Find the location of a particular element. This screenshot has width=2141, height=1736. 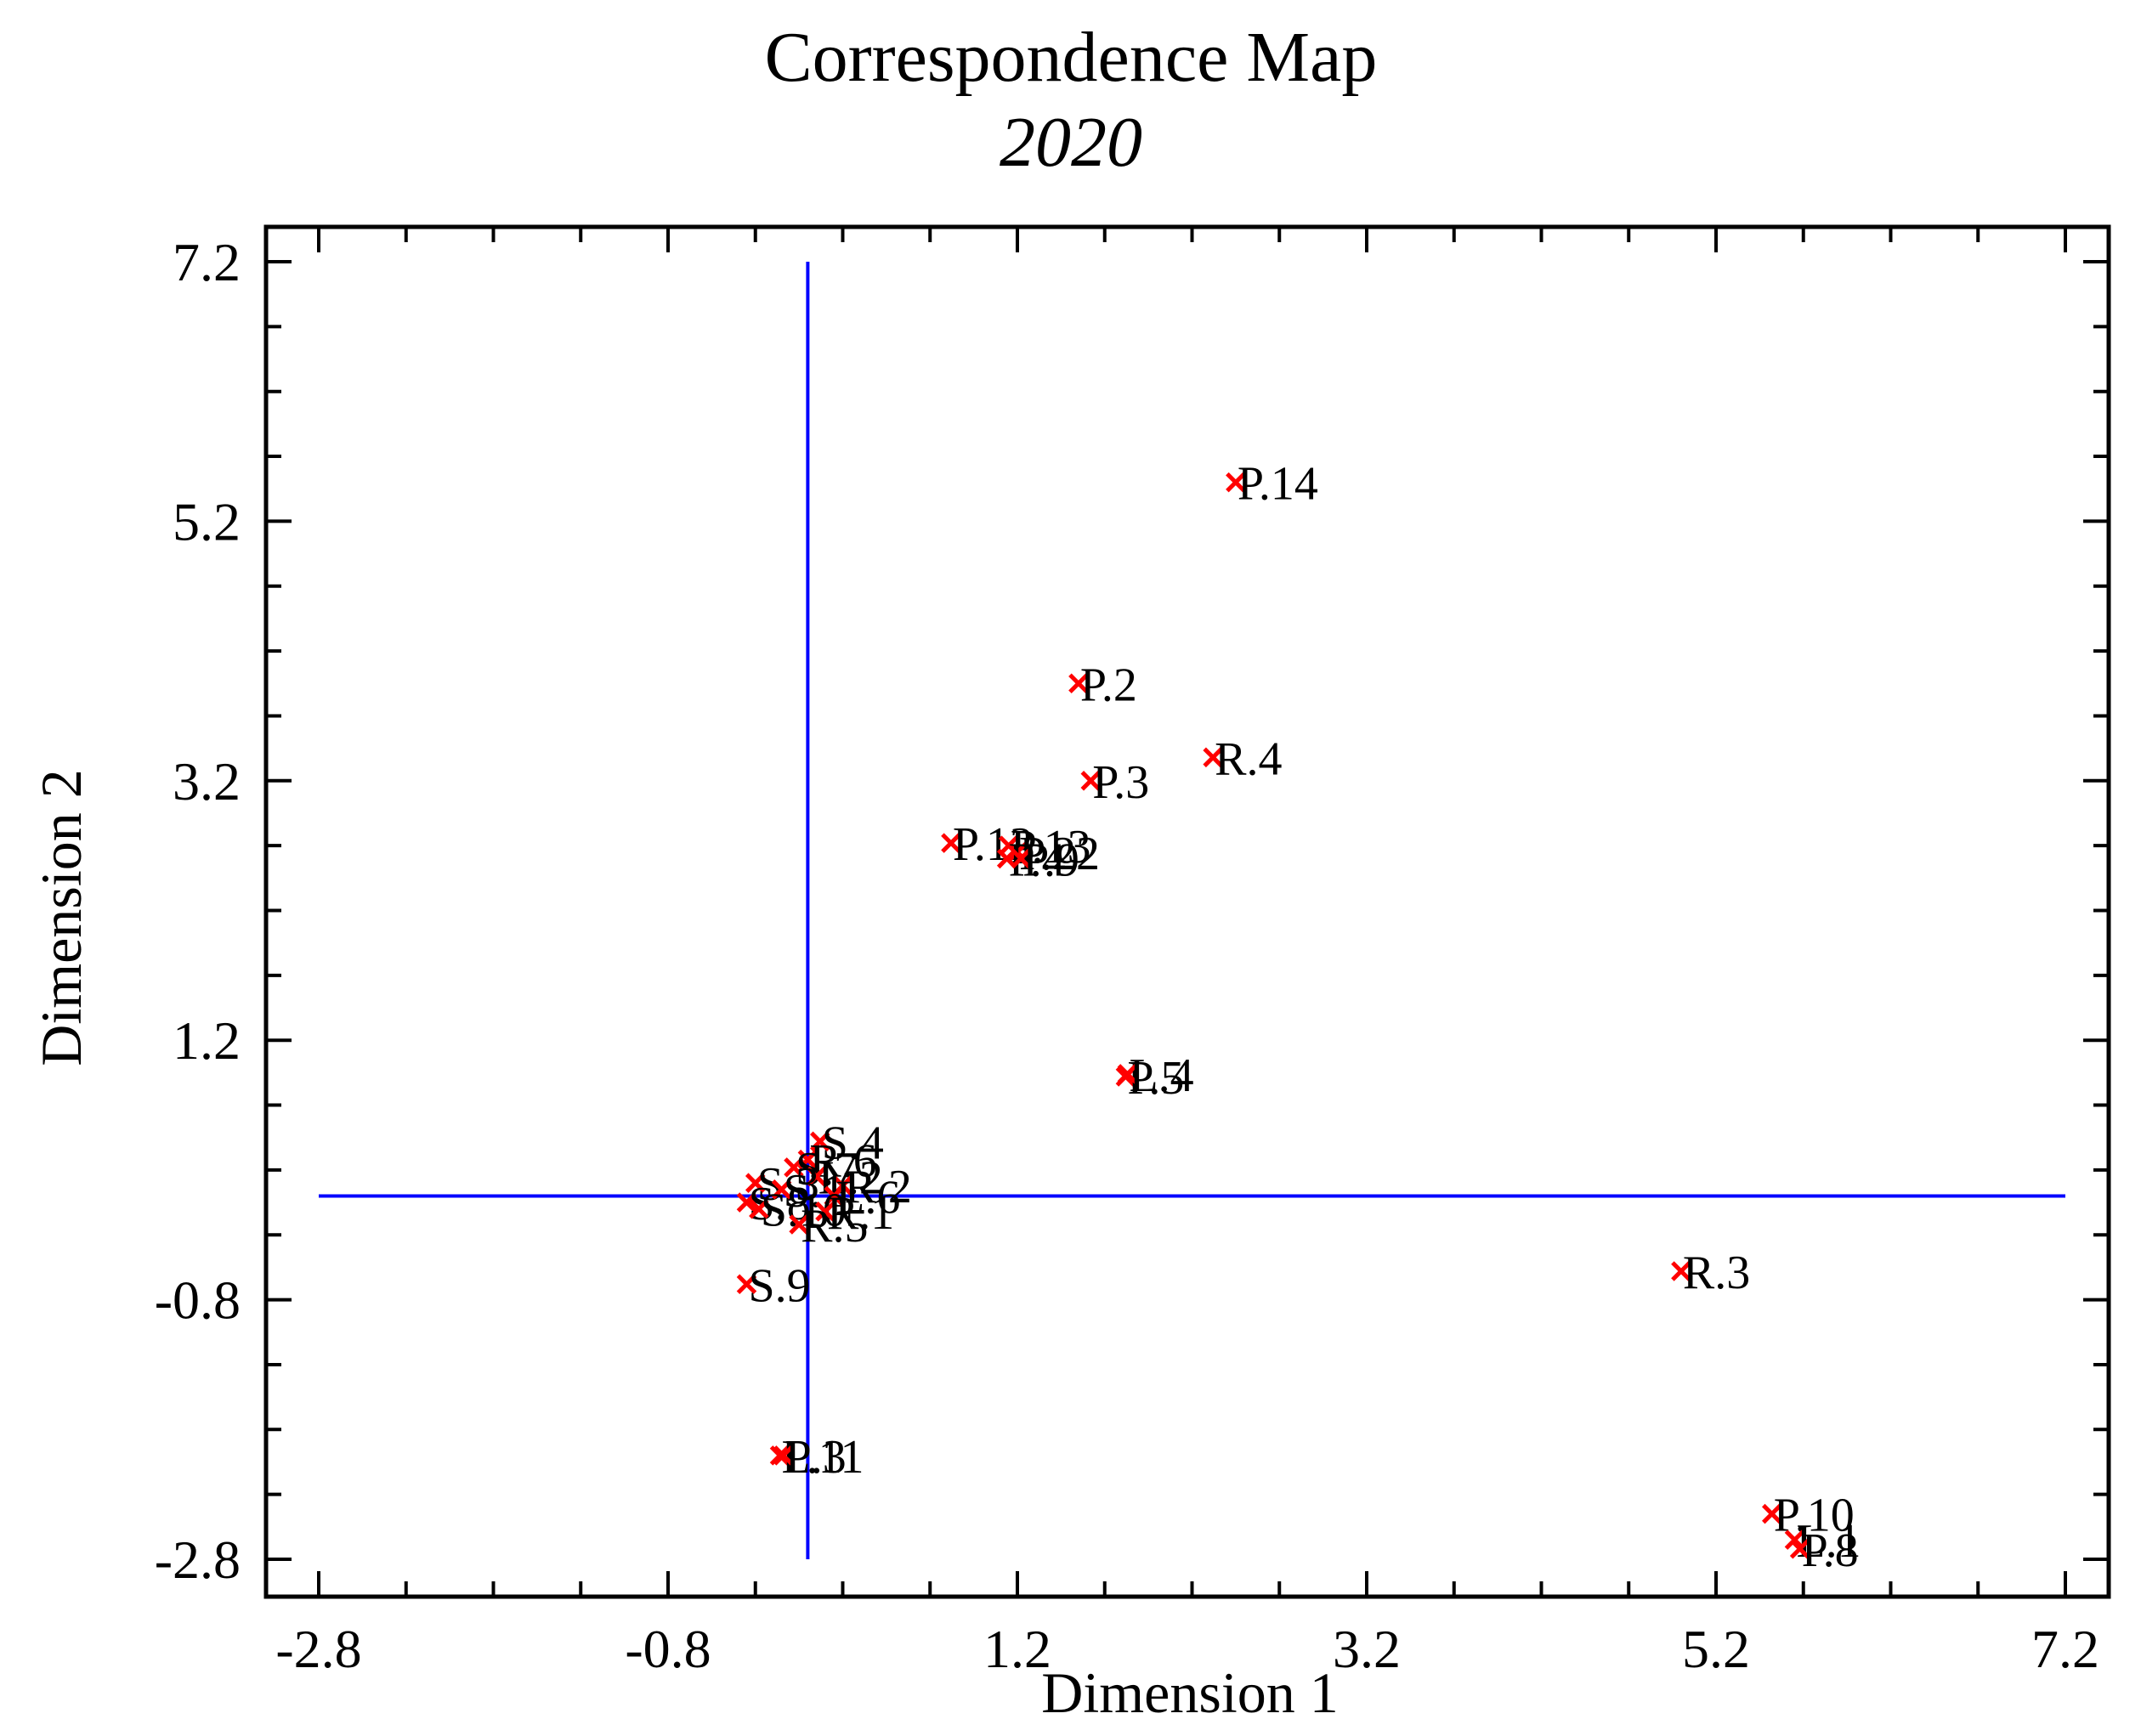

point-label: L.3 is located at coordinates (814, 1458).